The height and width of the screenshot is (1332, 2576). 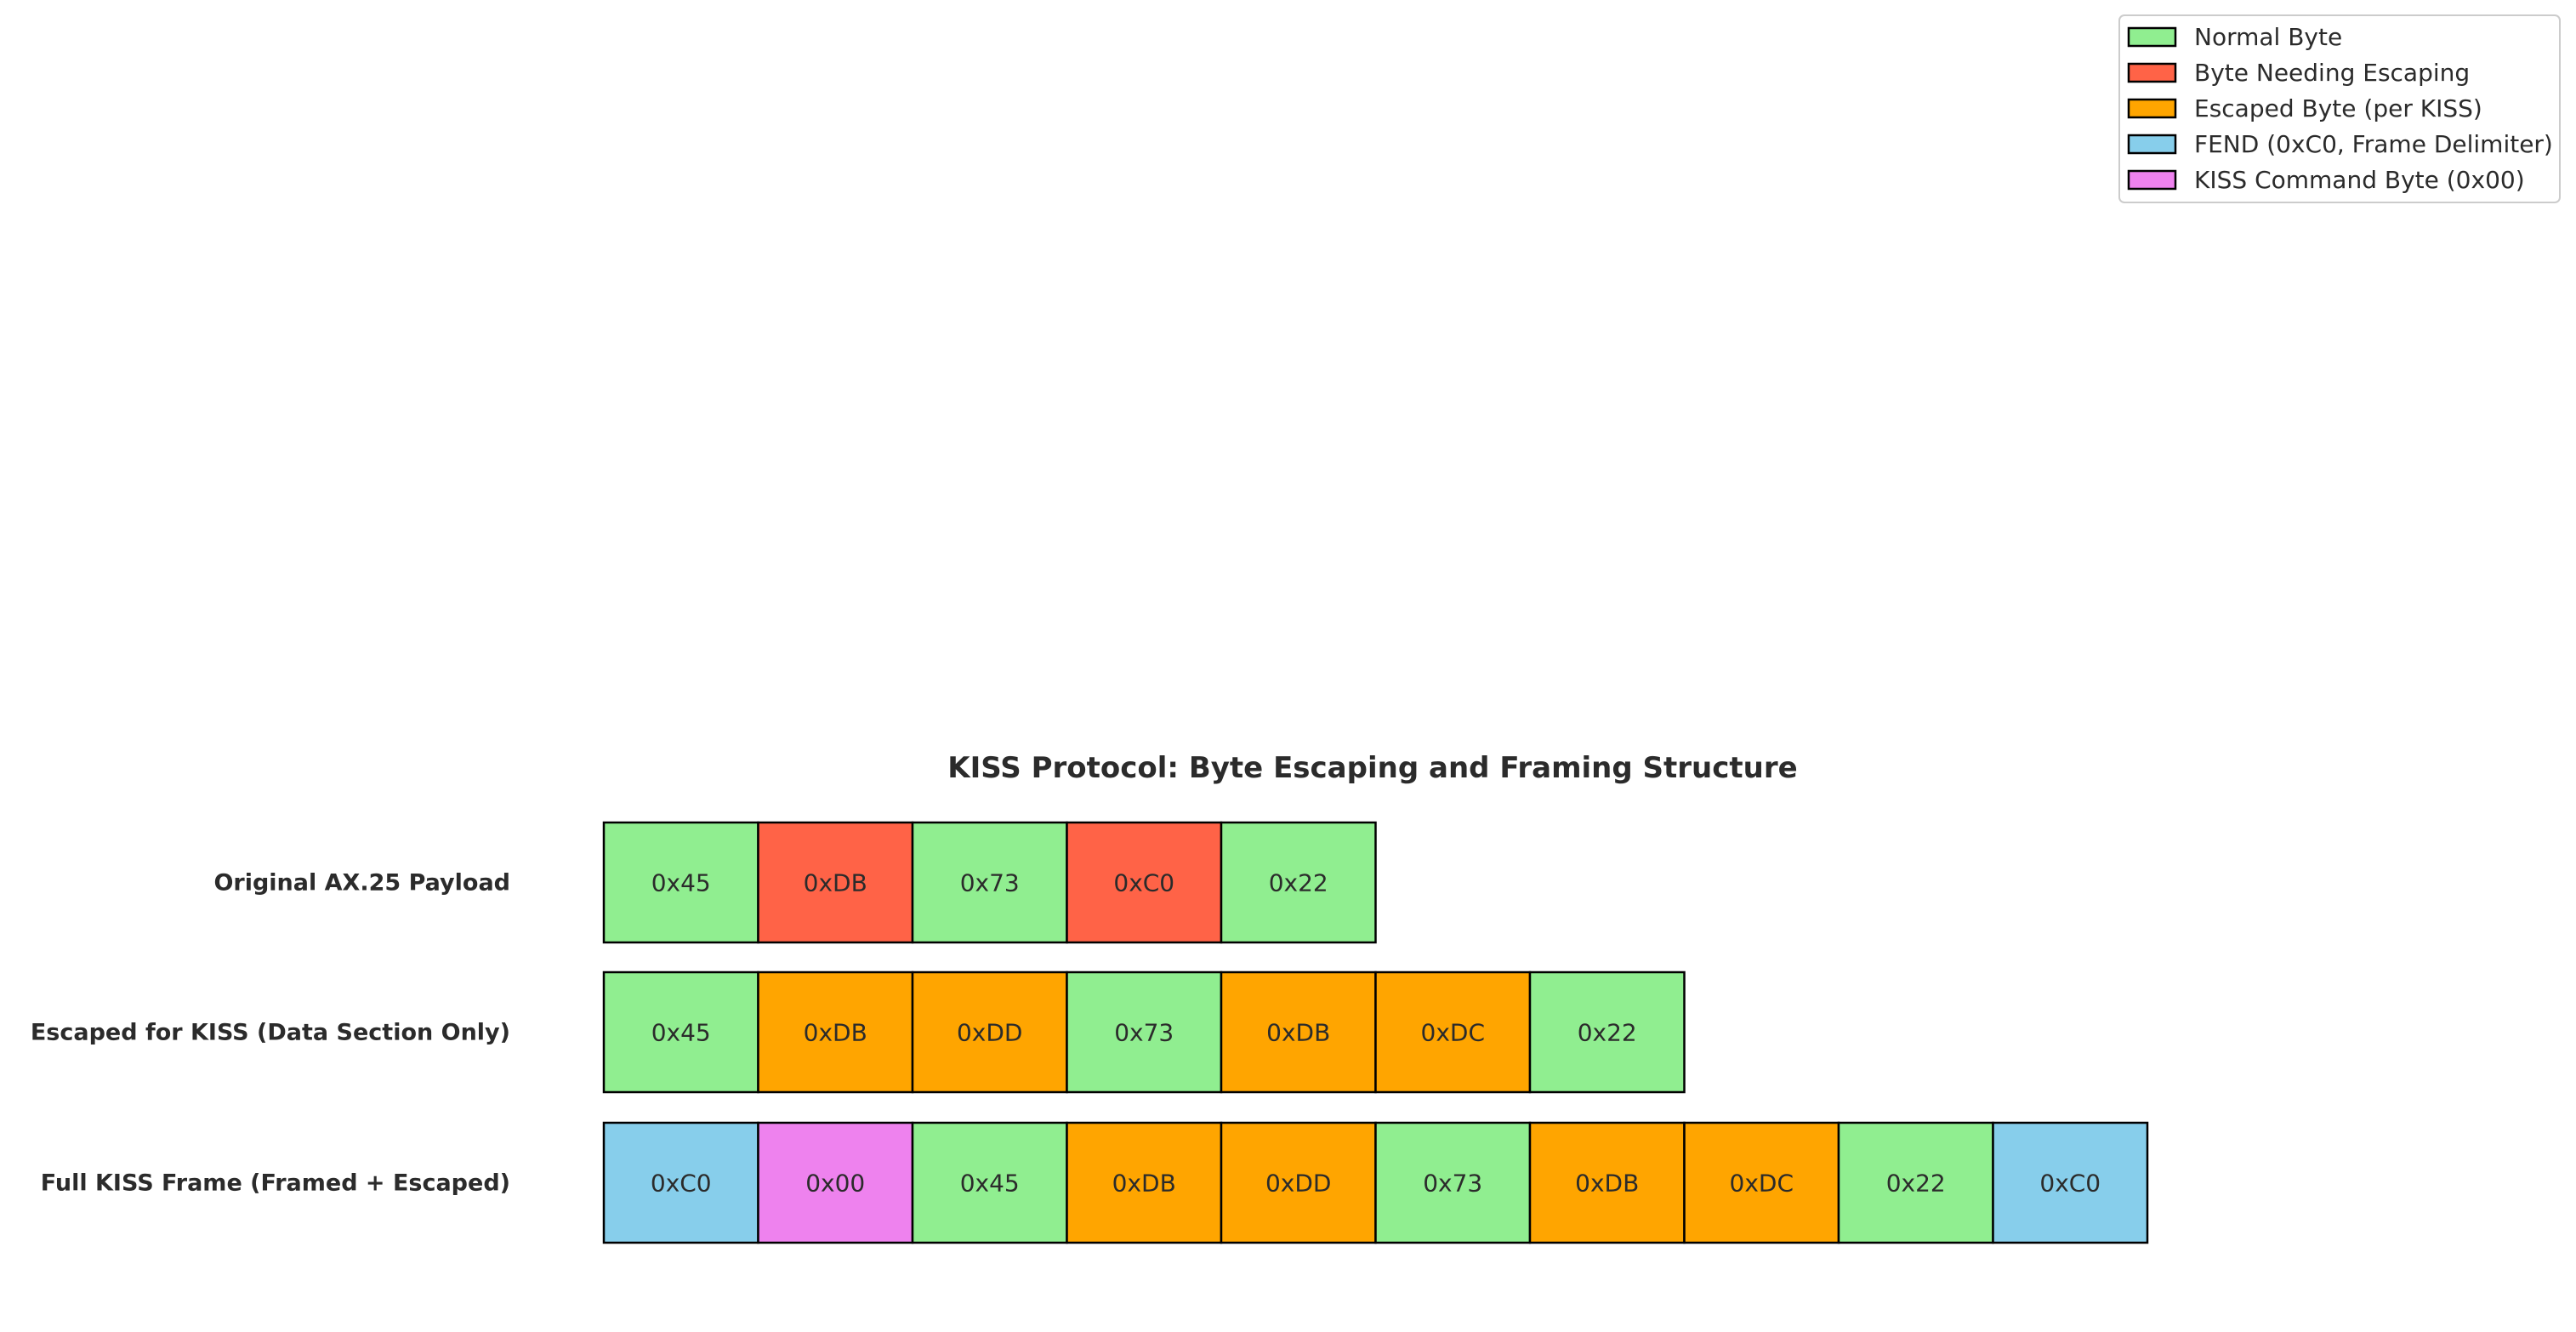 I want to click on row-label: Full KISS Frame (Framed + Escaped), so click(x=275, y=1183).